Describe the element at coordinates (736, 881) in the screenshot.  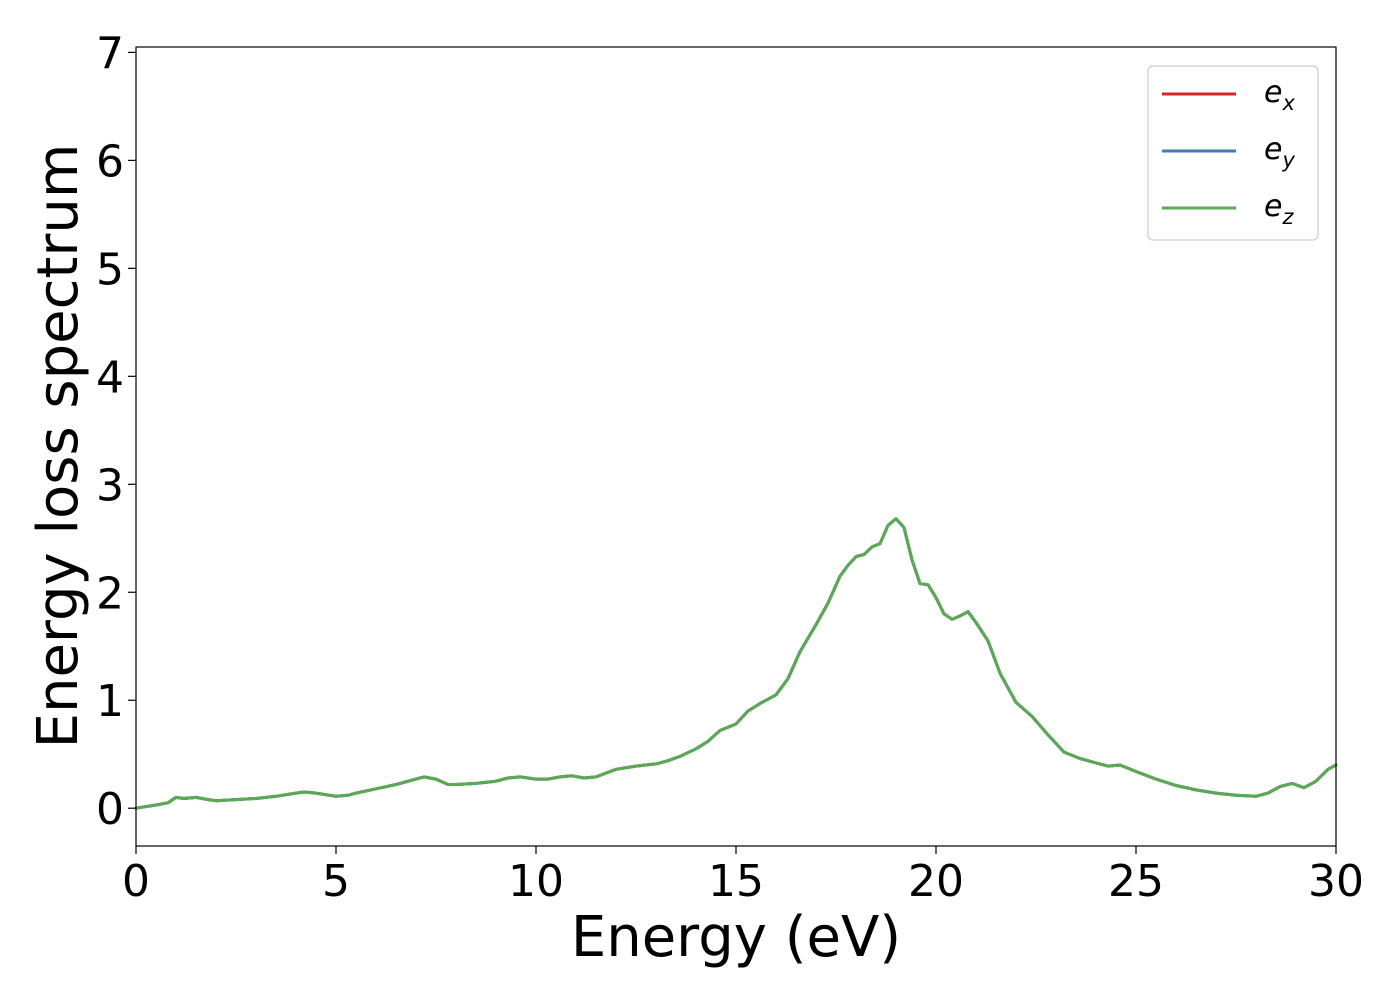
I see `x-tick-label: 15` at that location.